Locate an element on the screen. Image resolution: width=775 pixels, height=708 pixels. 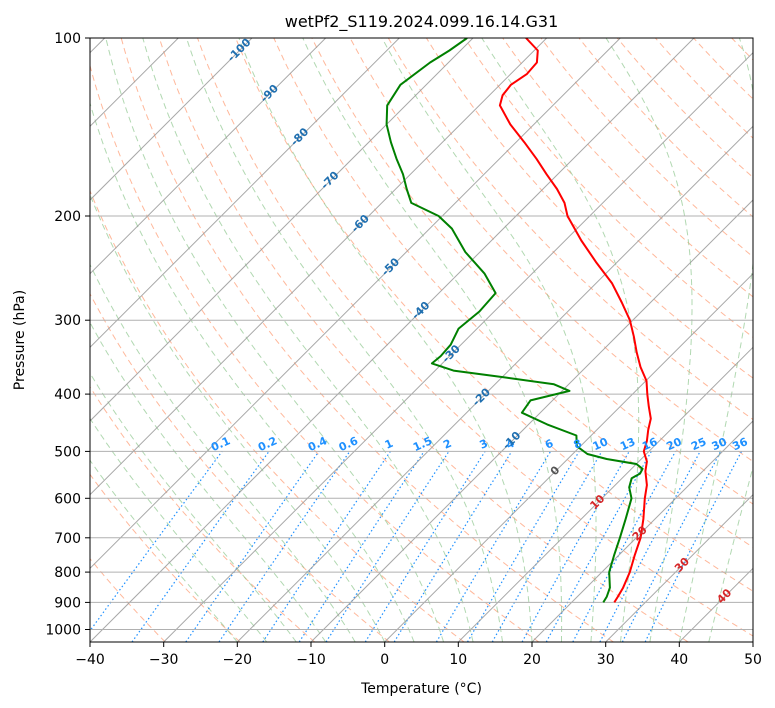
x-tick-label: 50 is located at coordinates (753, 660).